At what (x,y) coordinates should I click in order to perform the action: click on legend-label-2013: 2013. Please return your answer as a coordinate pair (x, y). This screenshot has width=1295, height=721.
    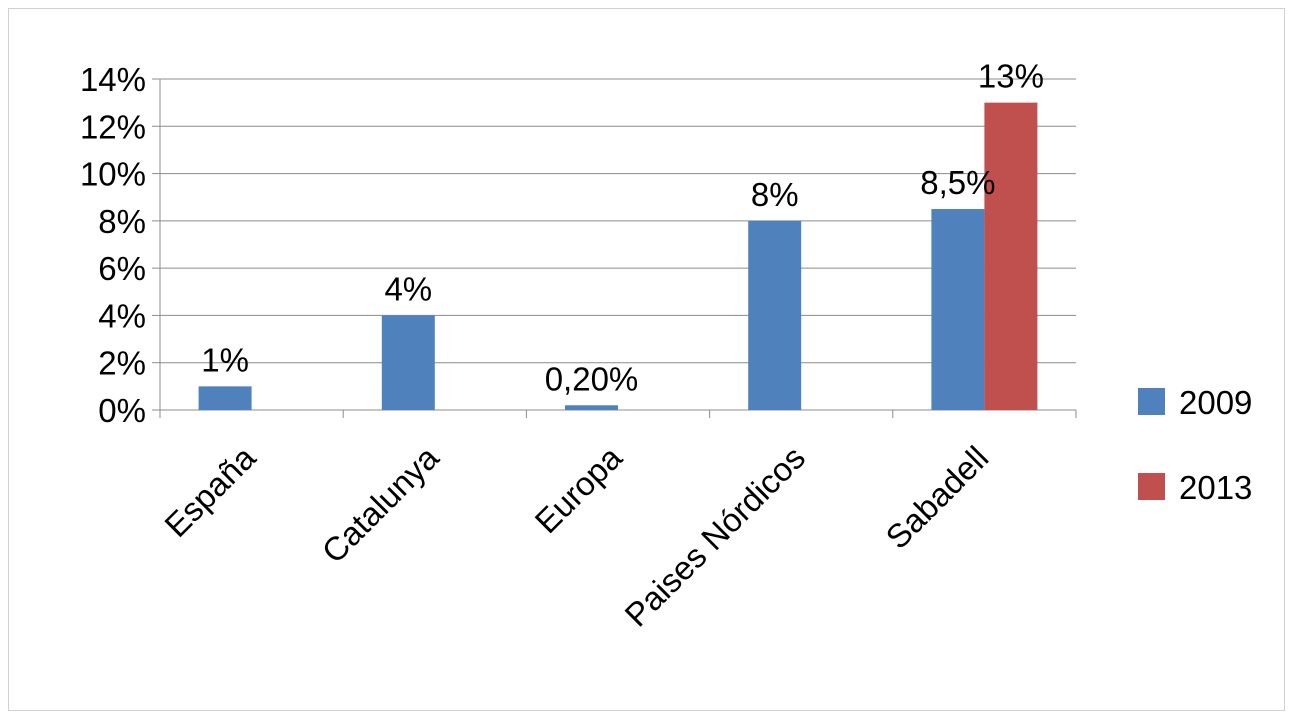
    Looking at the image, I should click on (1215, 487).